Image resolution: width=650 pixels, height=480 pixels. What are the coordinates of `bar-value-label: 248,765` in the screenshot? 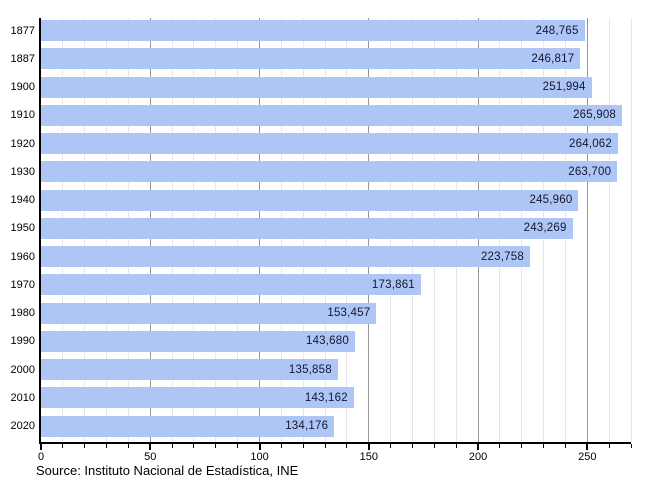 It's located at (557, 30).